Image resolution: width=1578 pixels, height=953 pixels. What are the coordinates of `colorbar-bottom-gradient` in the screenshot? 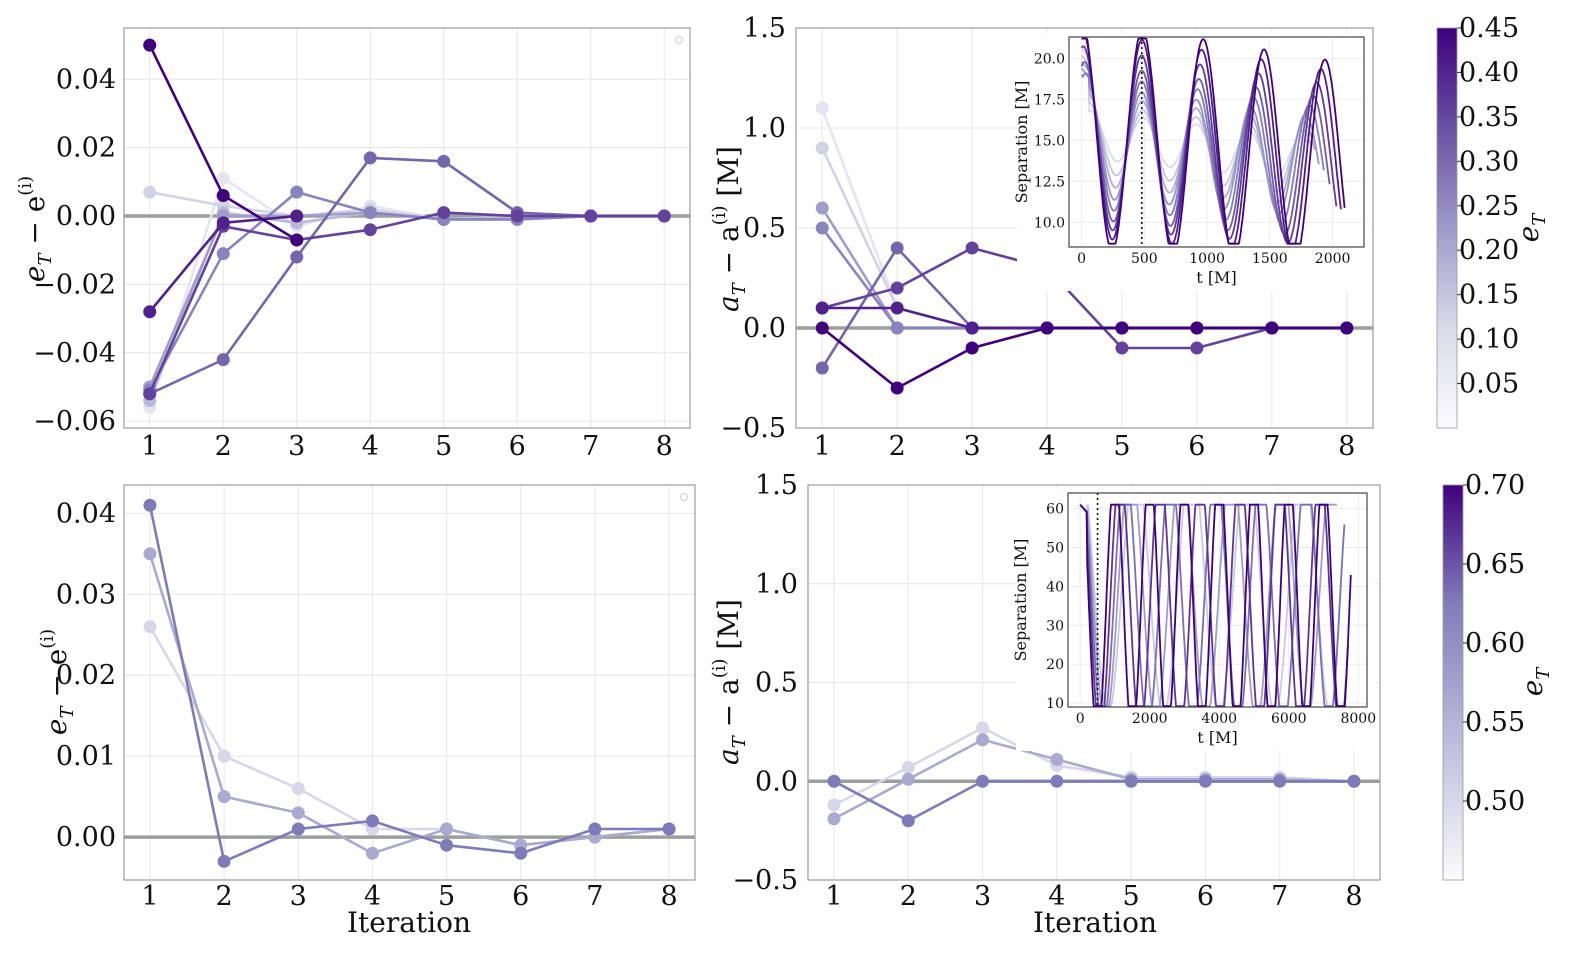 It's located at (1453, 682).